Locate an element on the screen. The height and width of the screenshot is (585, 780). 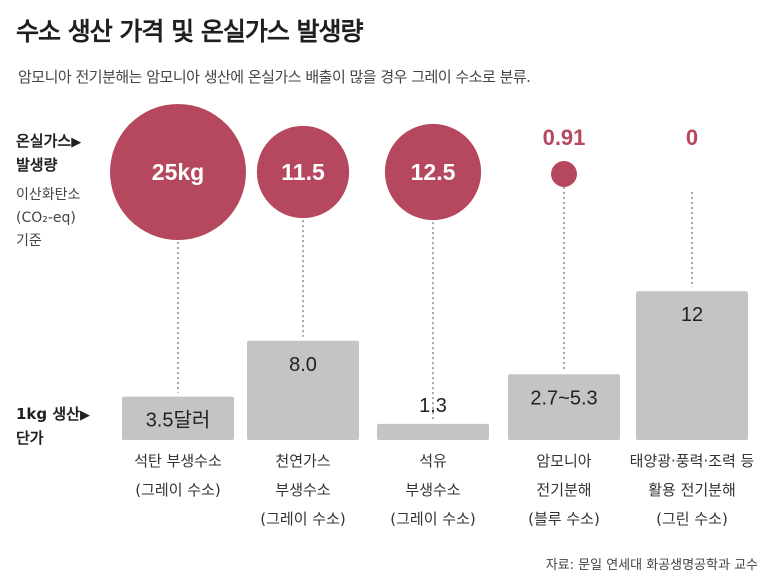
emission-unit-label: 이산화탄소 (CO₂-eq) 기준 is located at coordinates (48, 218).